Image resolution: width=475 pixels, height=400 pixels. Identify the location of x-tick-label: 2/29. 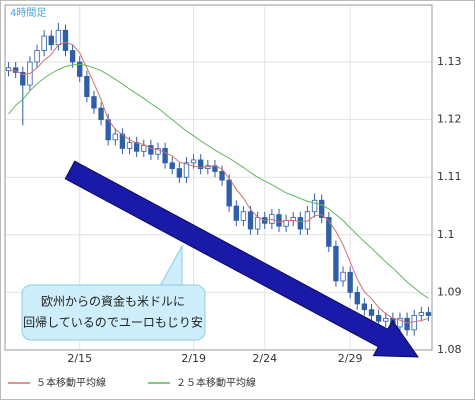
(350, 358).